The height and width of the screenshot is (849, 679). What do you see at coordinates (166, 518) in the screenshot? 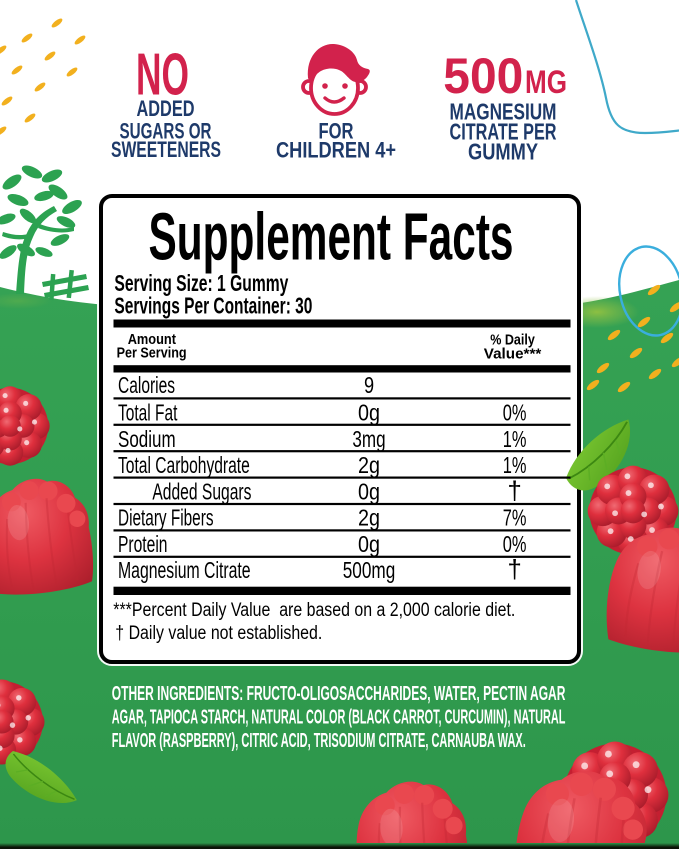
I see `svg-text: Dietary Fibers` at bounding box center [166, 518].